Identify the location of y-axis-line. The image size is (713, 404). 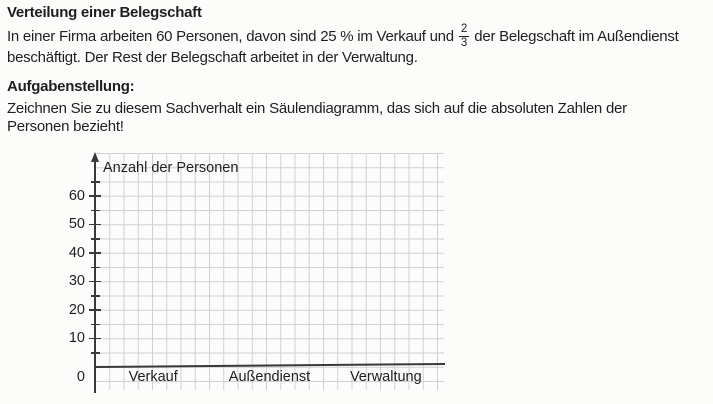
(95, 275).